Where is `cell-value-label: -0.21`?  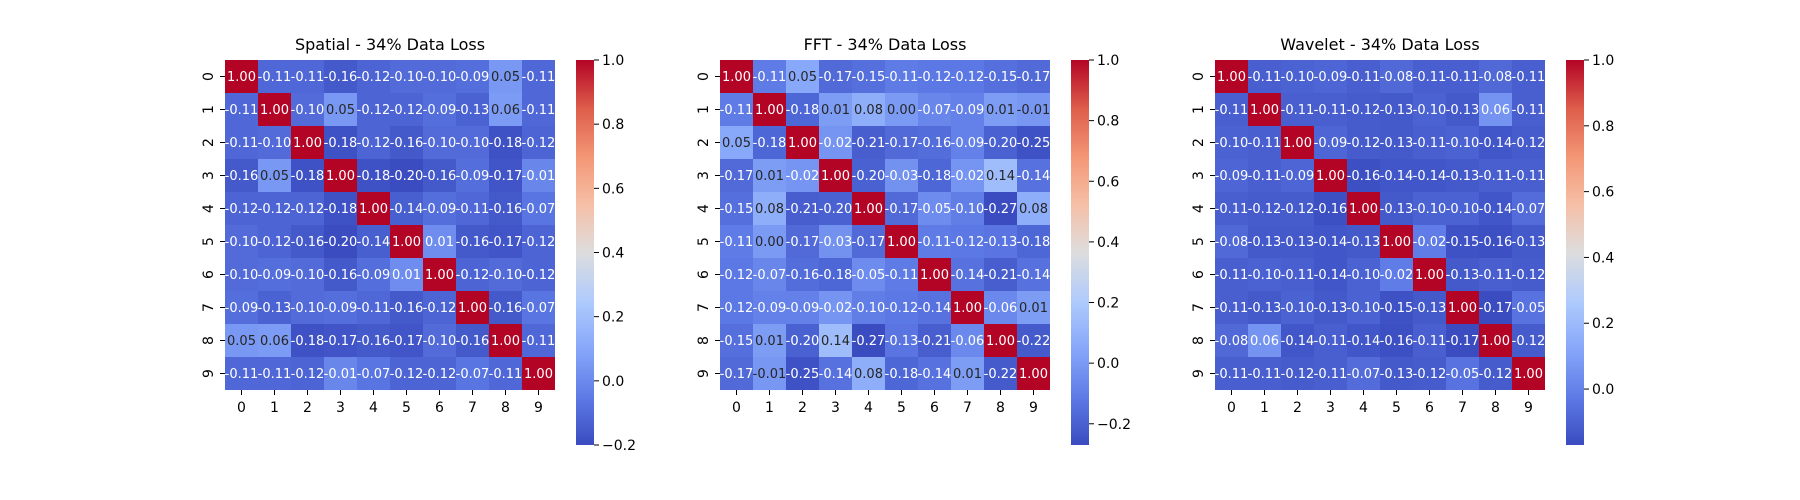 cell-value-label: -0.21 is located at coordinates (803, 209).